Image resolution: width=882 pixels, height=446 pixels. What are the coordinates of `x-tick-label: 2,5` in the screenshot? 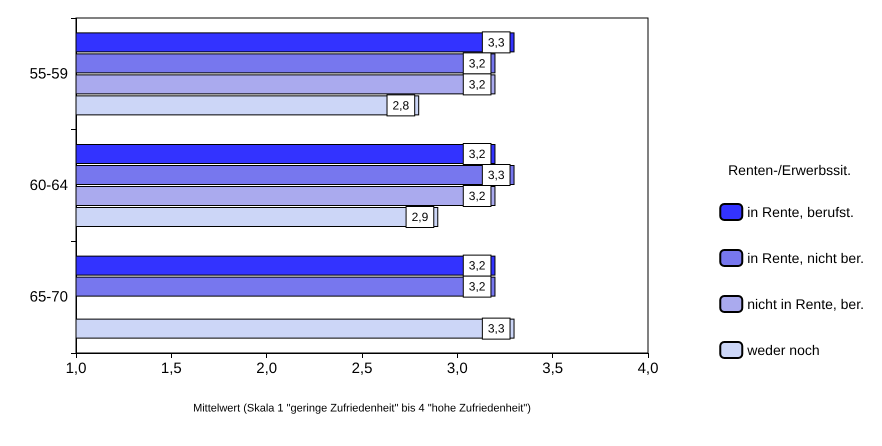 It's located at (362, 368).